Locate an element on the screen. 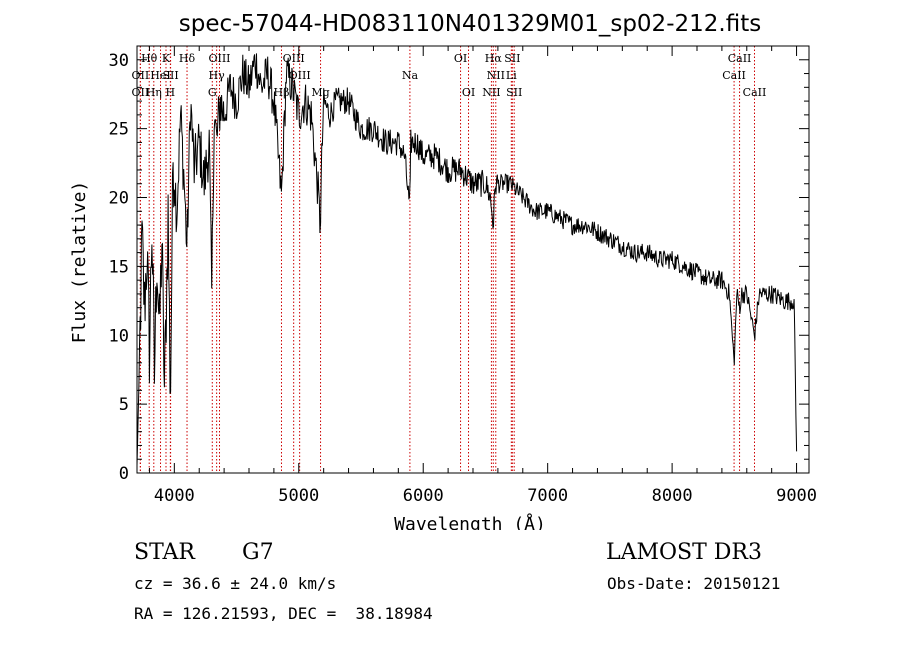  x-tick-label: 9000 is located at coordinates (796, 496).